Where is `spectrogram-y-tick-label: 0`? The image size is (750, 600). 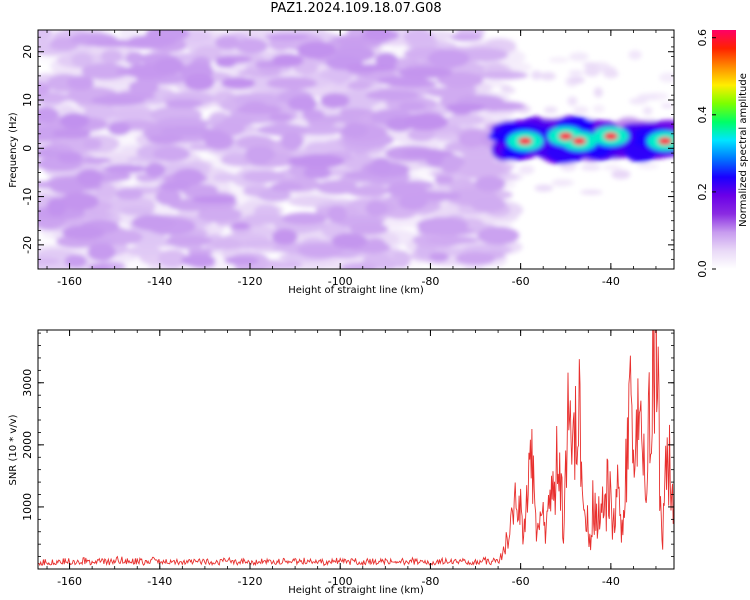 spectrogram-y-tick-label: 0 is located at coordinates (27, 148).